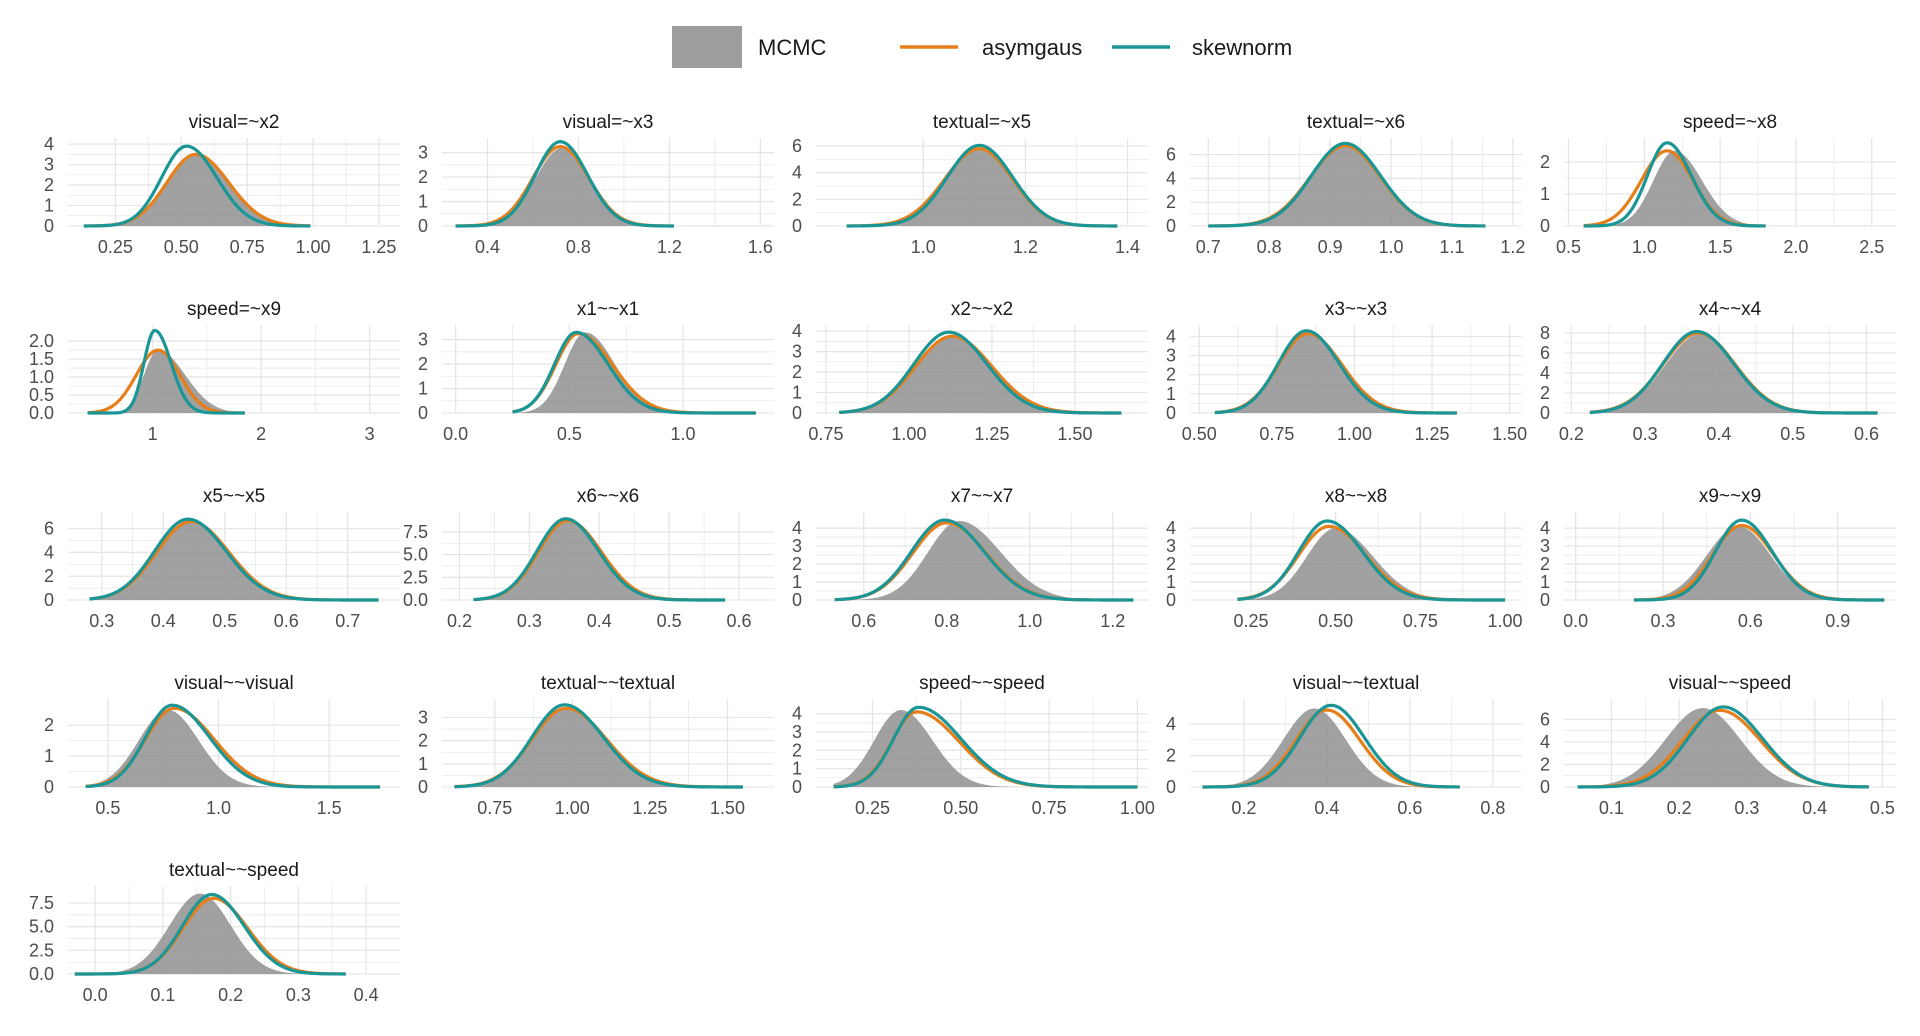 The width and height of the screenshot is (1920, 1036). I want to click on x-tick-label: 1.00, so click(313, 247).